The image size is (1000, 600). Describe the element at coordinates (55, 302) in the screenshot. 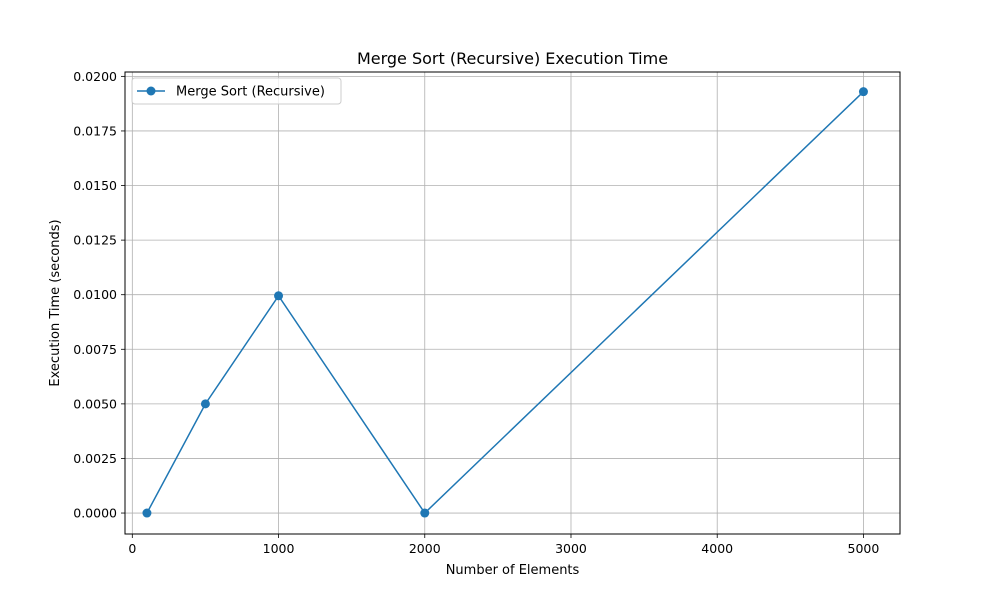

I see `y-axis-label: Execution Time (seconds)` at that location.